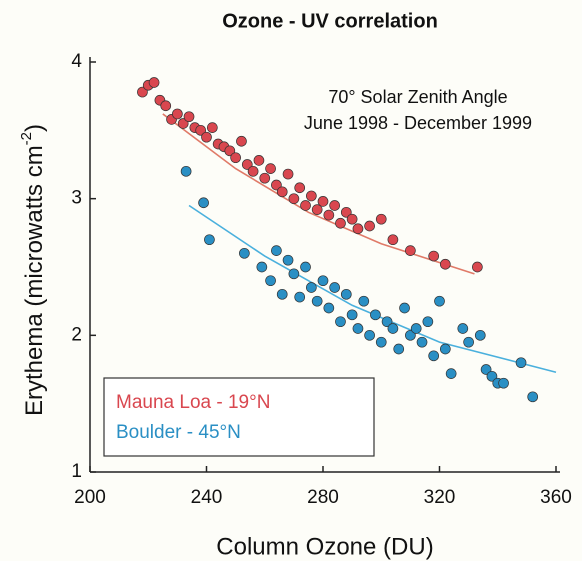  Describe the element at coordinates (193, 402) in the screenshot. I see `legend-label: Mauna Loa - 19°N` at that location.